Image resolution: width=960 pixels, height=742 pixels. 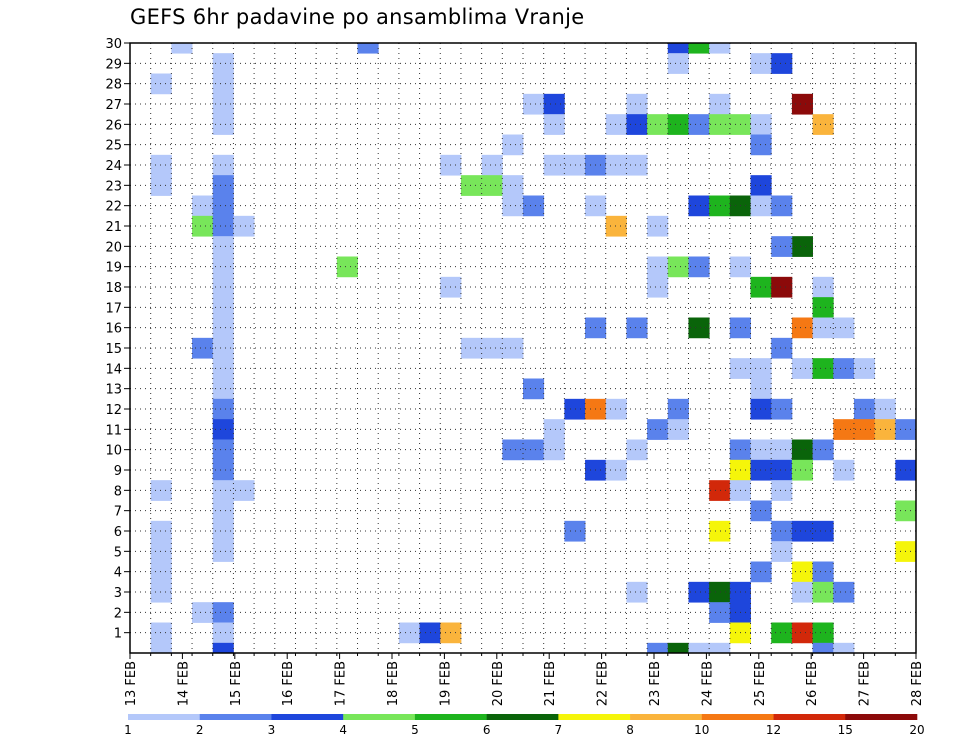 I want to click on y-tick-label: 28, so click(x=113, y=85).